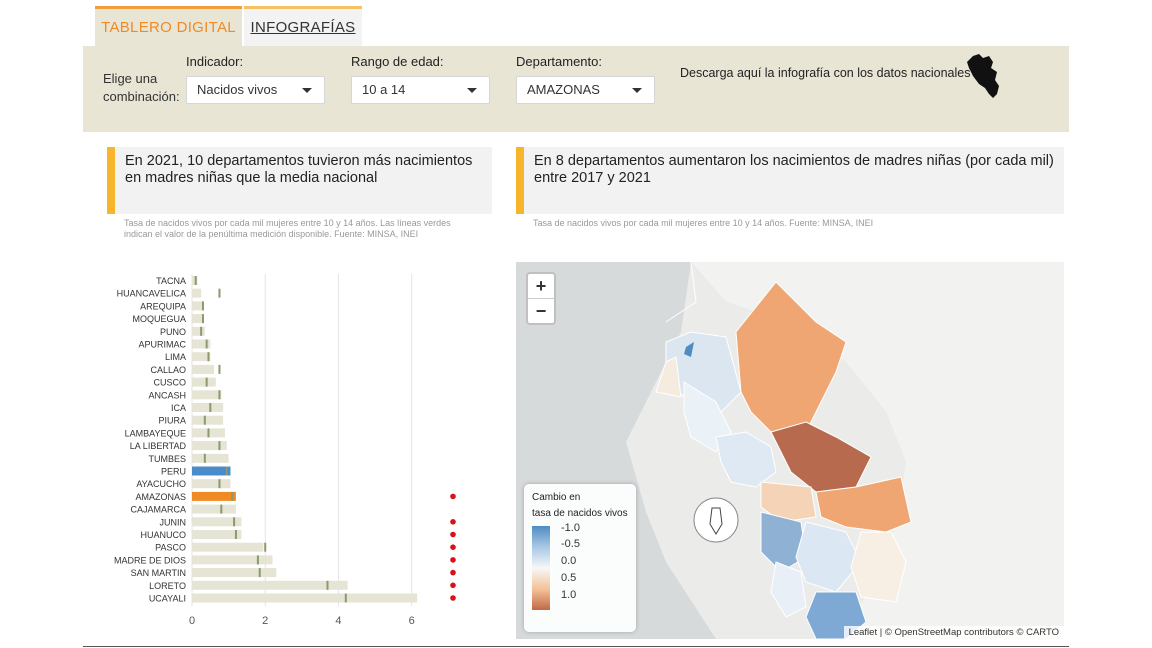 This screenshot has width=1152, height=648. Describe the element at coordinates (150, 560) in the screenshot. I see `category-label: MADRE DE DIOS` at that location.